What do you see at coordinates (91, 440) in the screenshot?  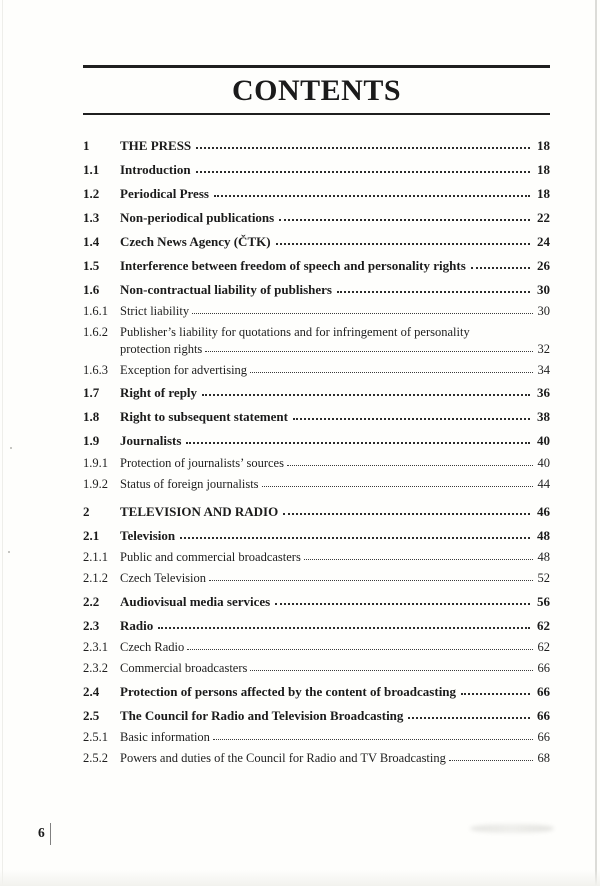 I see `toc-entry-number: 1.9` at bounding box center [91, 440].